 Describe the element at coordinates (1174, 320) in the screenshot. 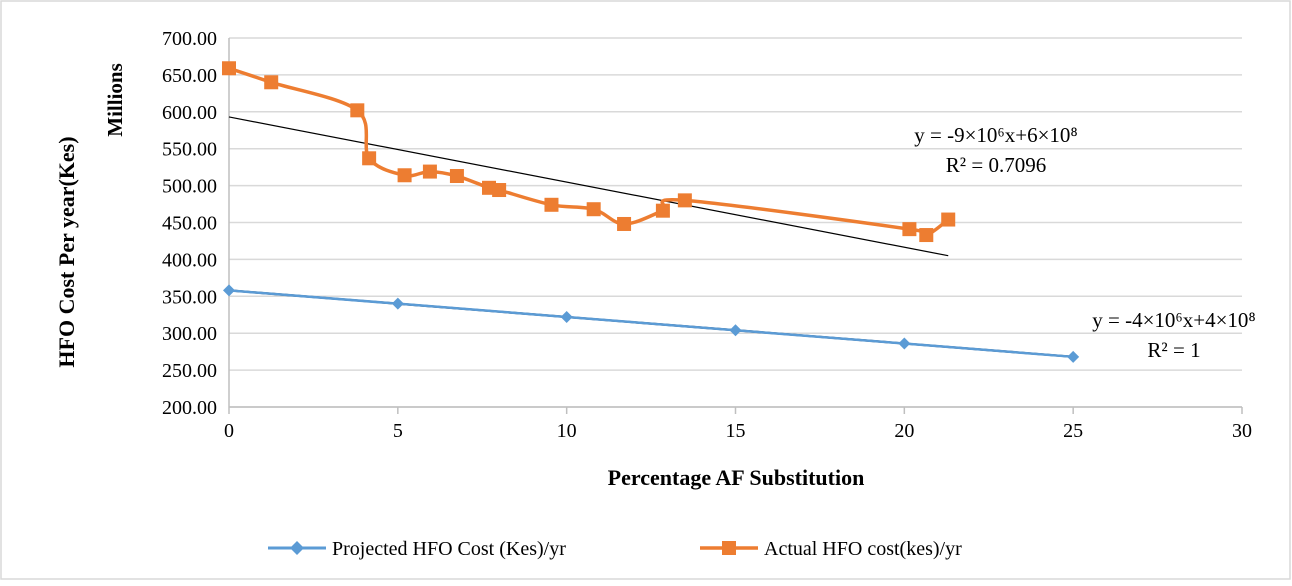

I see `trendline-equation-projected: y = -4×10⁶x+4×10⁸` at that location.